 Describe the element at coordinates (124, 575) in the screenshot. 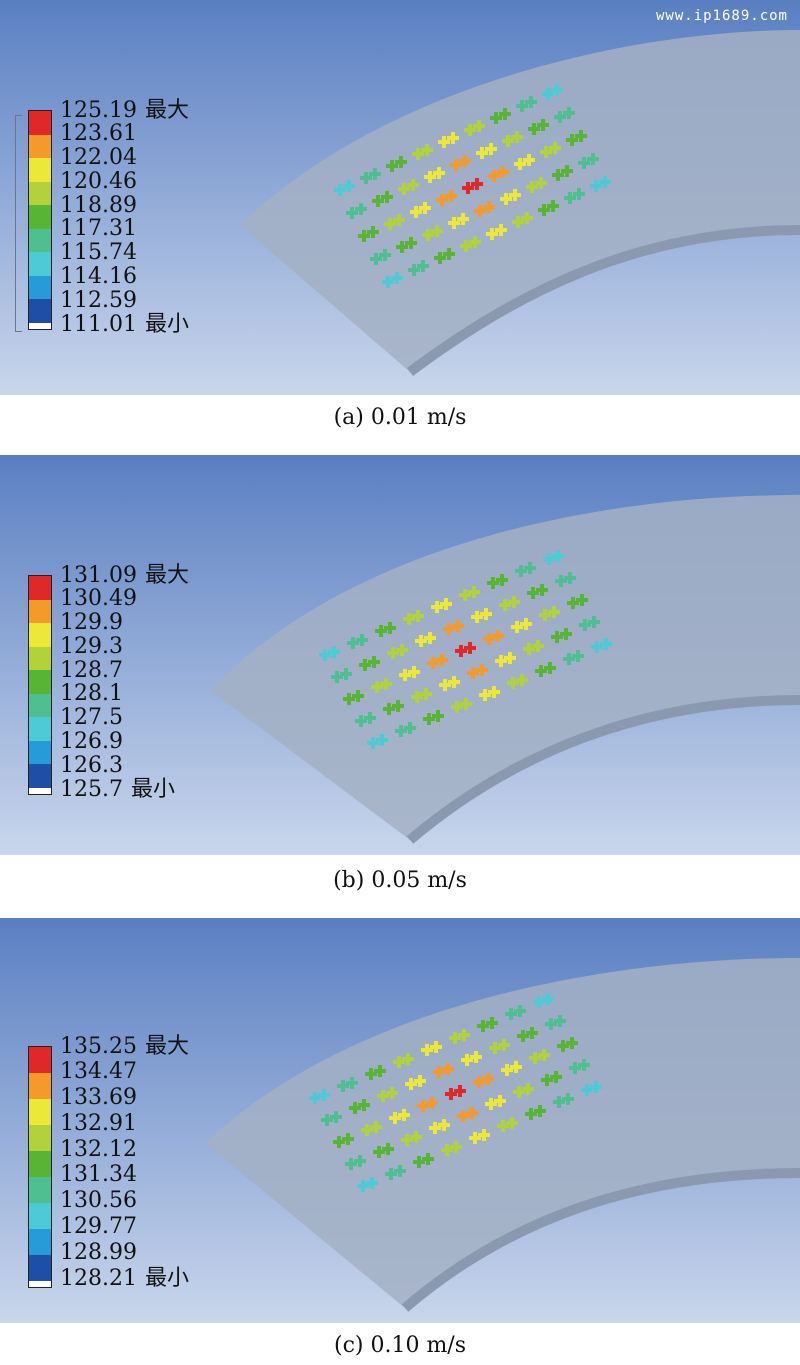

I see `legend-max: 131.09 最大` at that location.